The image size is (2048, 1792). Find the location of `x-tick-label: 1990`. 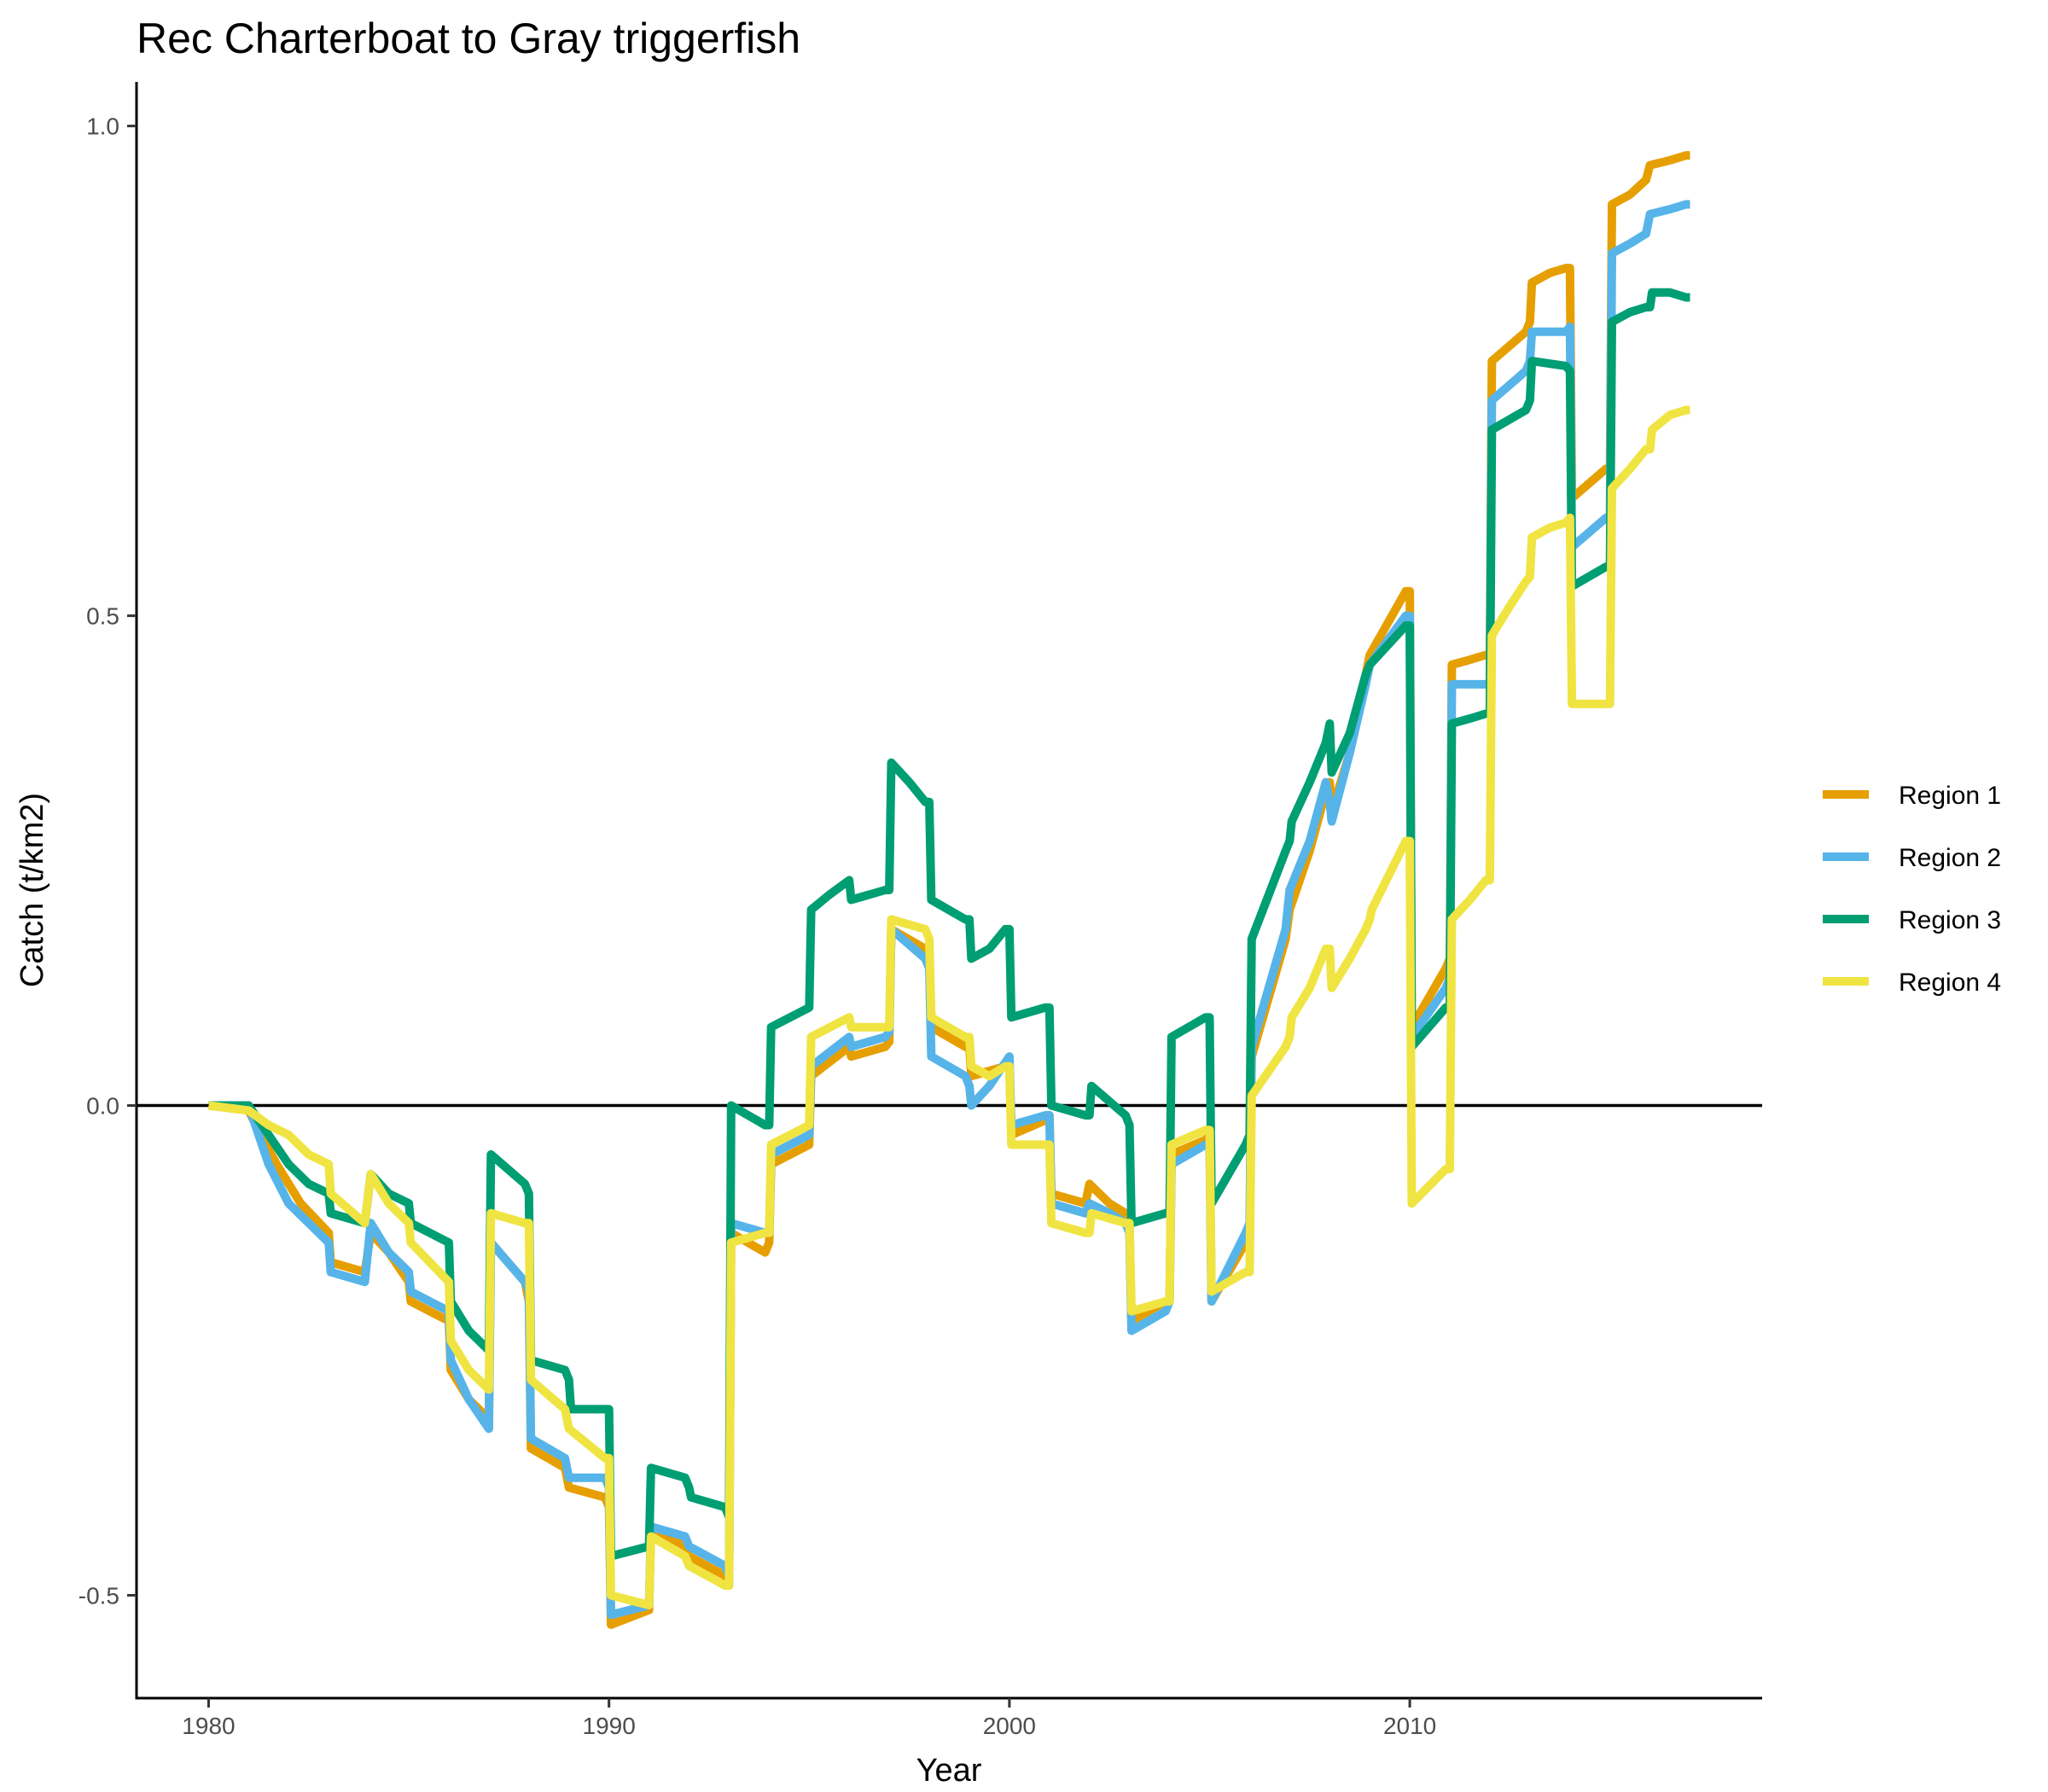

x-tick-label: 1990 is located at coordinates (609, 1726).